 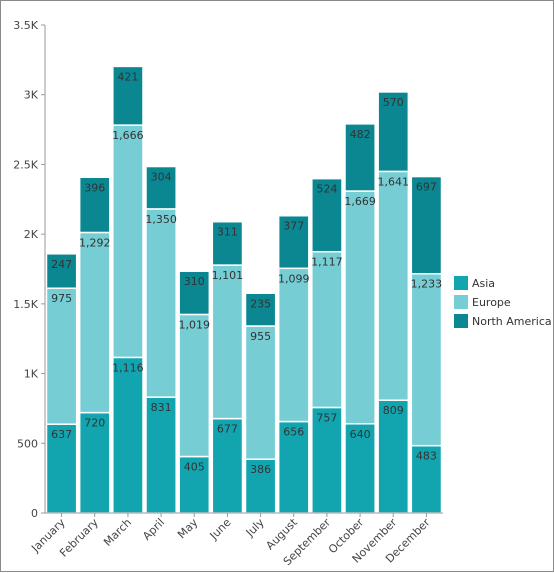 What do you see at coordinates (25, 164) in the screenshot?
I see `y-tick-label: 2.5K` at bounding box center [25, 164].